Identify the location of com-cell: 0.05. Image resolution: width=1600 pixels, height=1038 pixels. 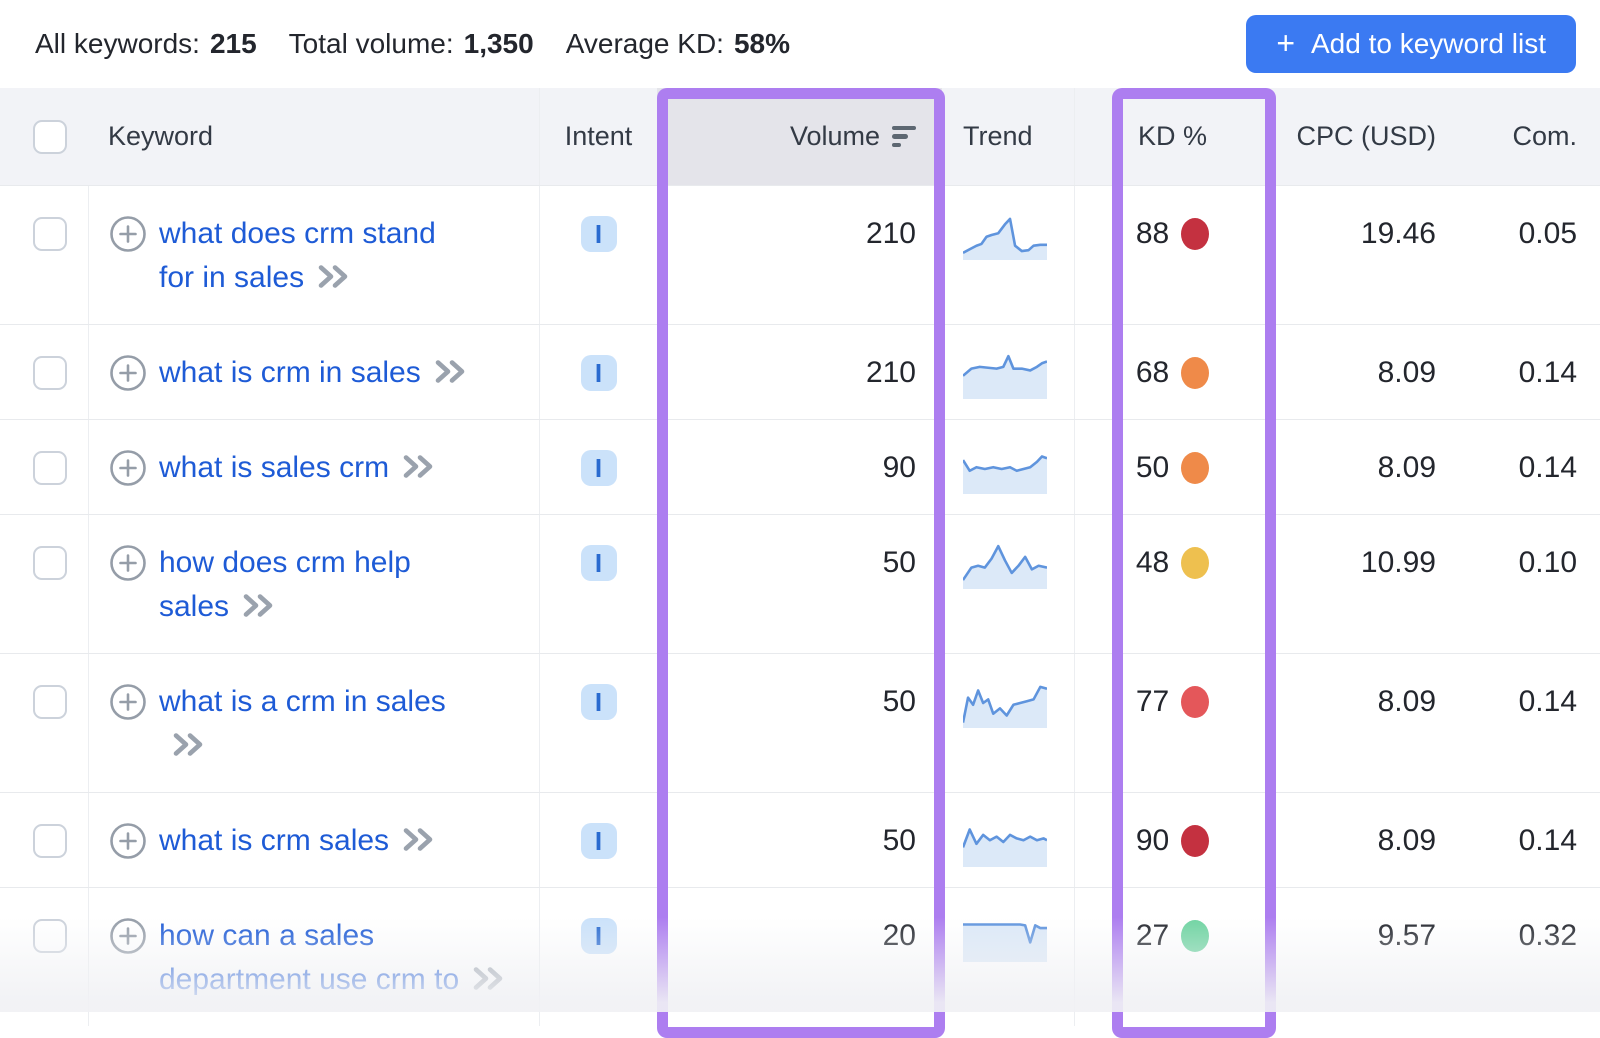
(1525, 255).